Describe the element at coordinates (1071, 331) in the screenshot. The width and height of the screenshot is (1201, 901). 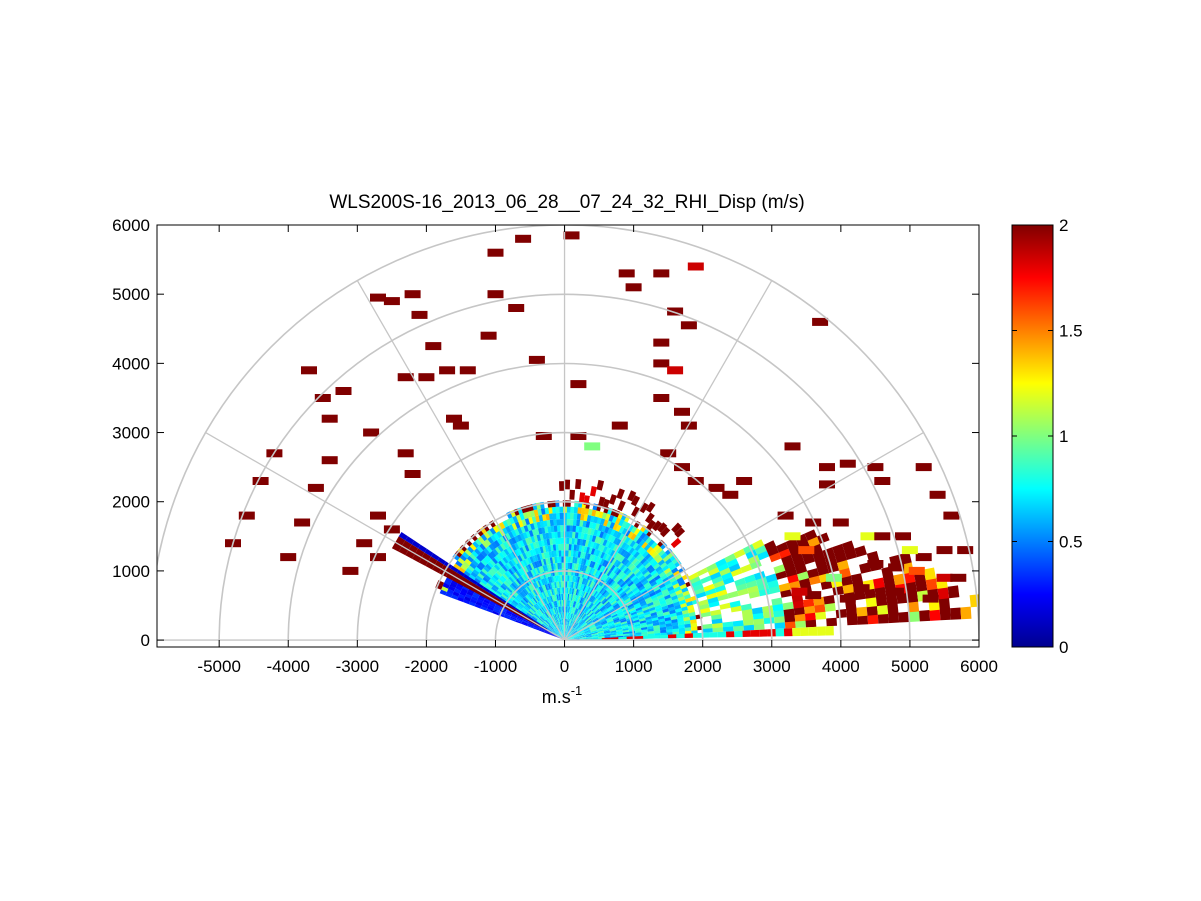
I see `colorbar-tick-label: 1.5` at that location.